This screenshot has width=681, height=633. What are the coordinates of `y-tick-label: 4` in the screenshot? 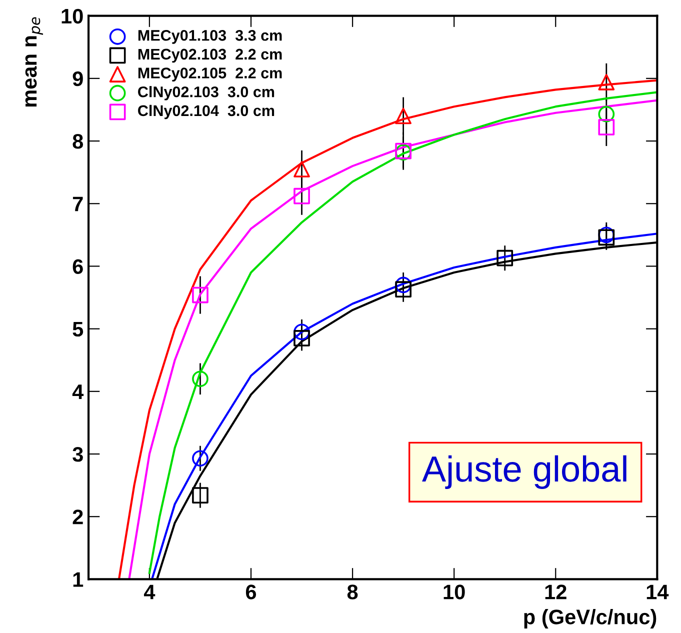 It's located at (78, 391).